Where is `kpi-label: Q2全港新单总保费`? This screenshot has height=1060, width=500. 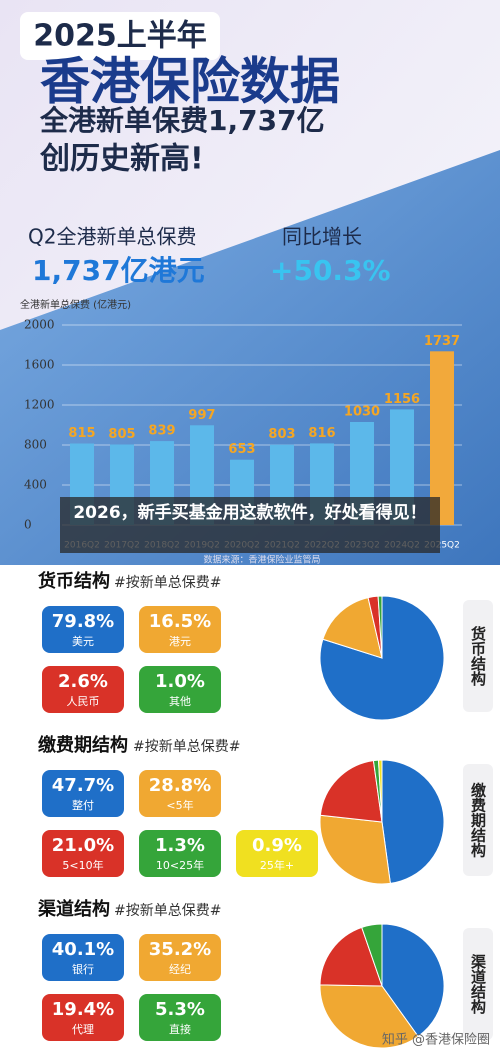
kpi-label: Q2全港新单总保费 is located at coordinates (112, 237).